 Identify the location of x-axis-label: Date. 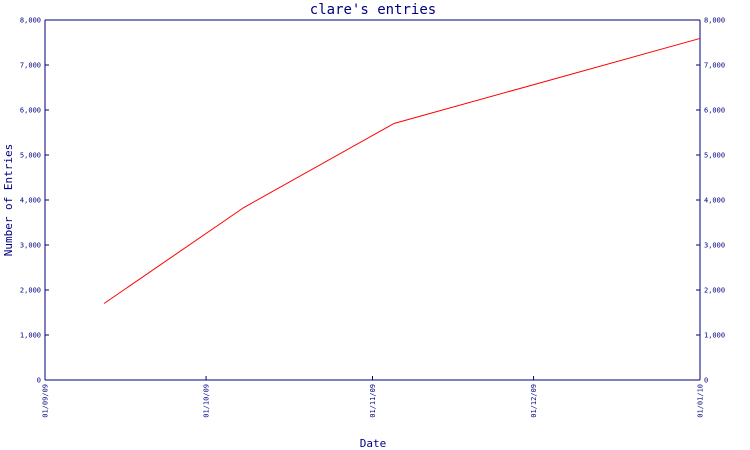
(373, 443).